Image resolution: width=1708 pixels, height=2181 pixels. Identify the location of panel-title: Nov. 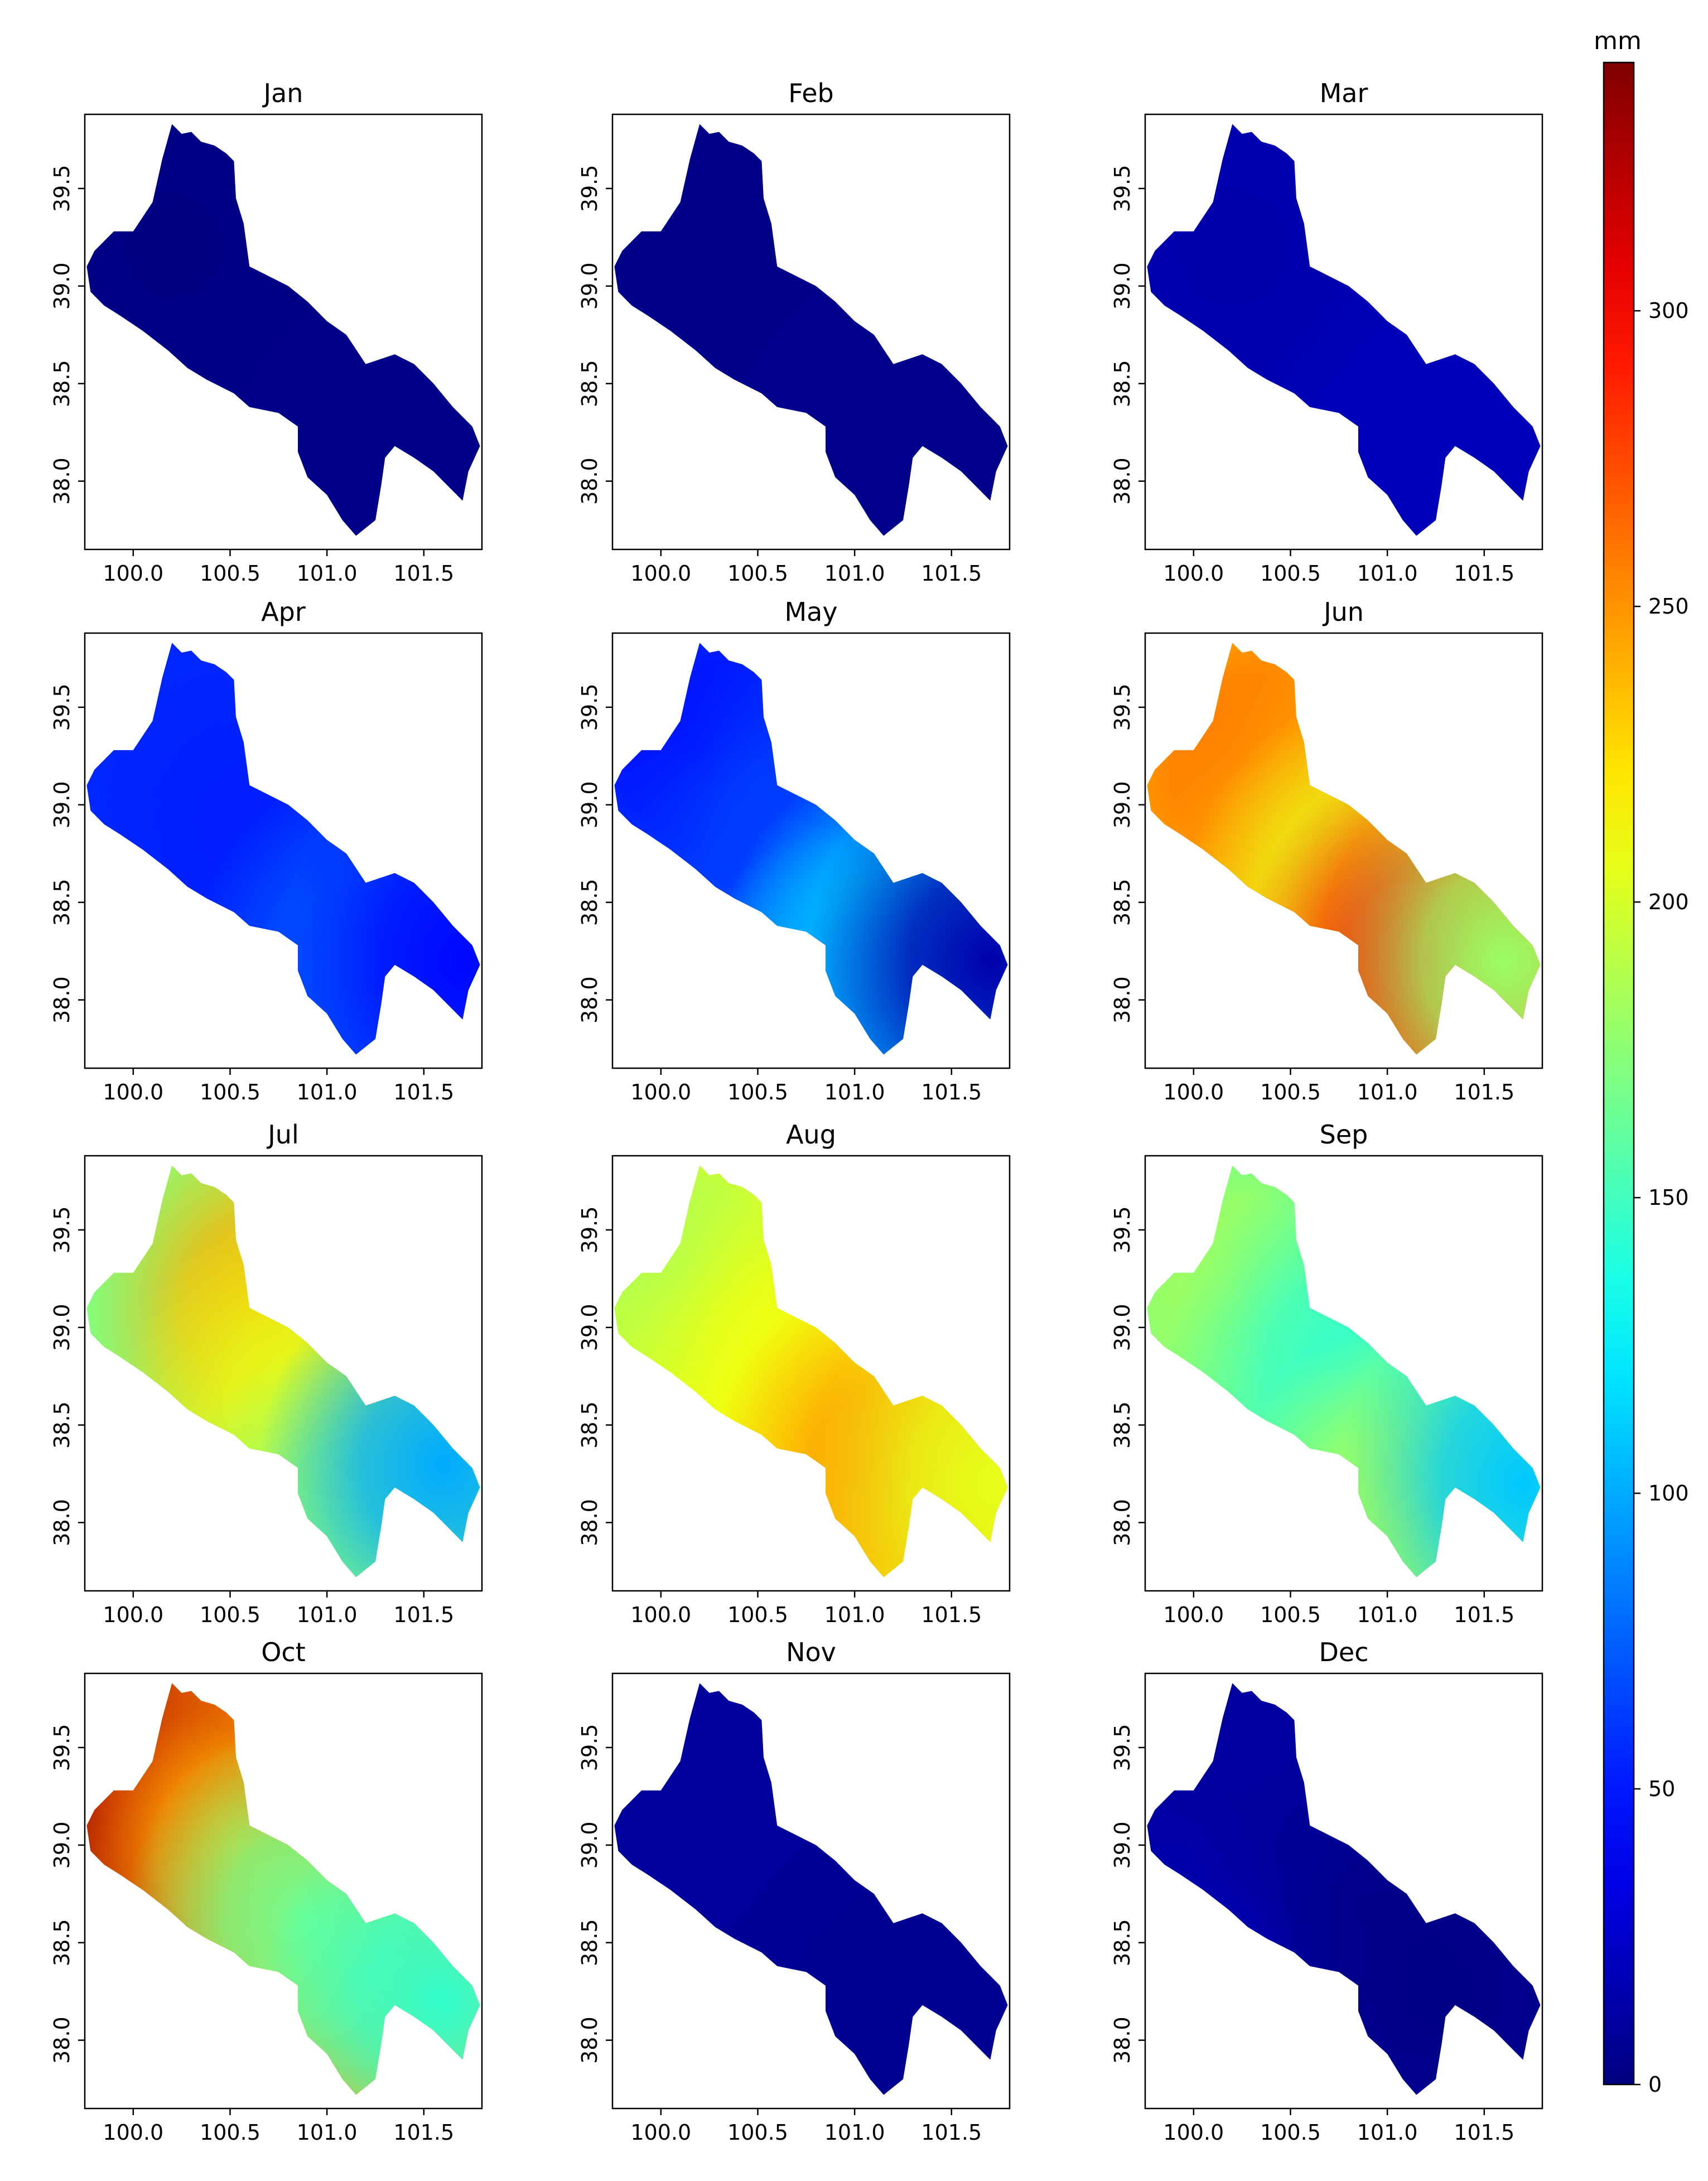
(811, 1652).